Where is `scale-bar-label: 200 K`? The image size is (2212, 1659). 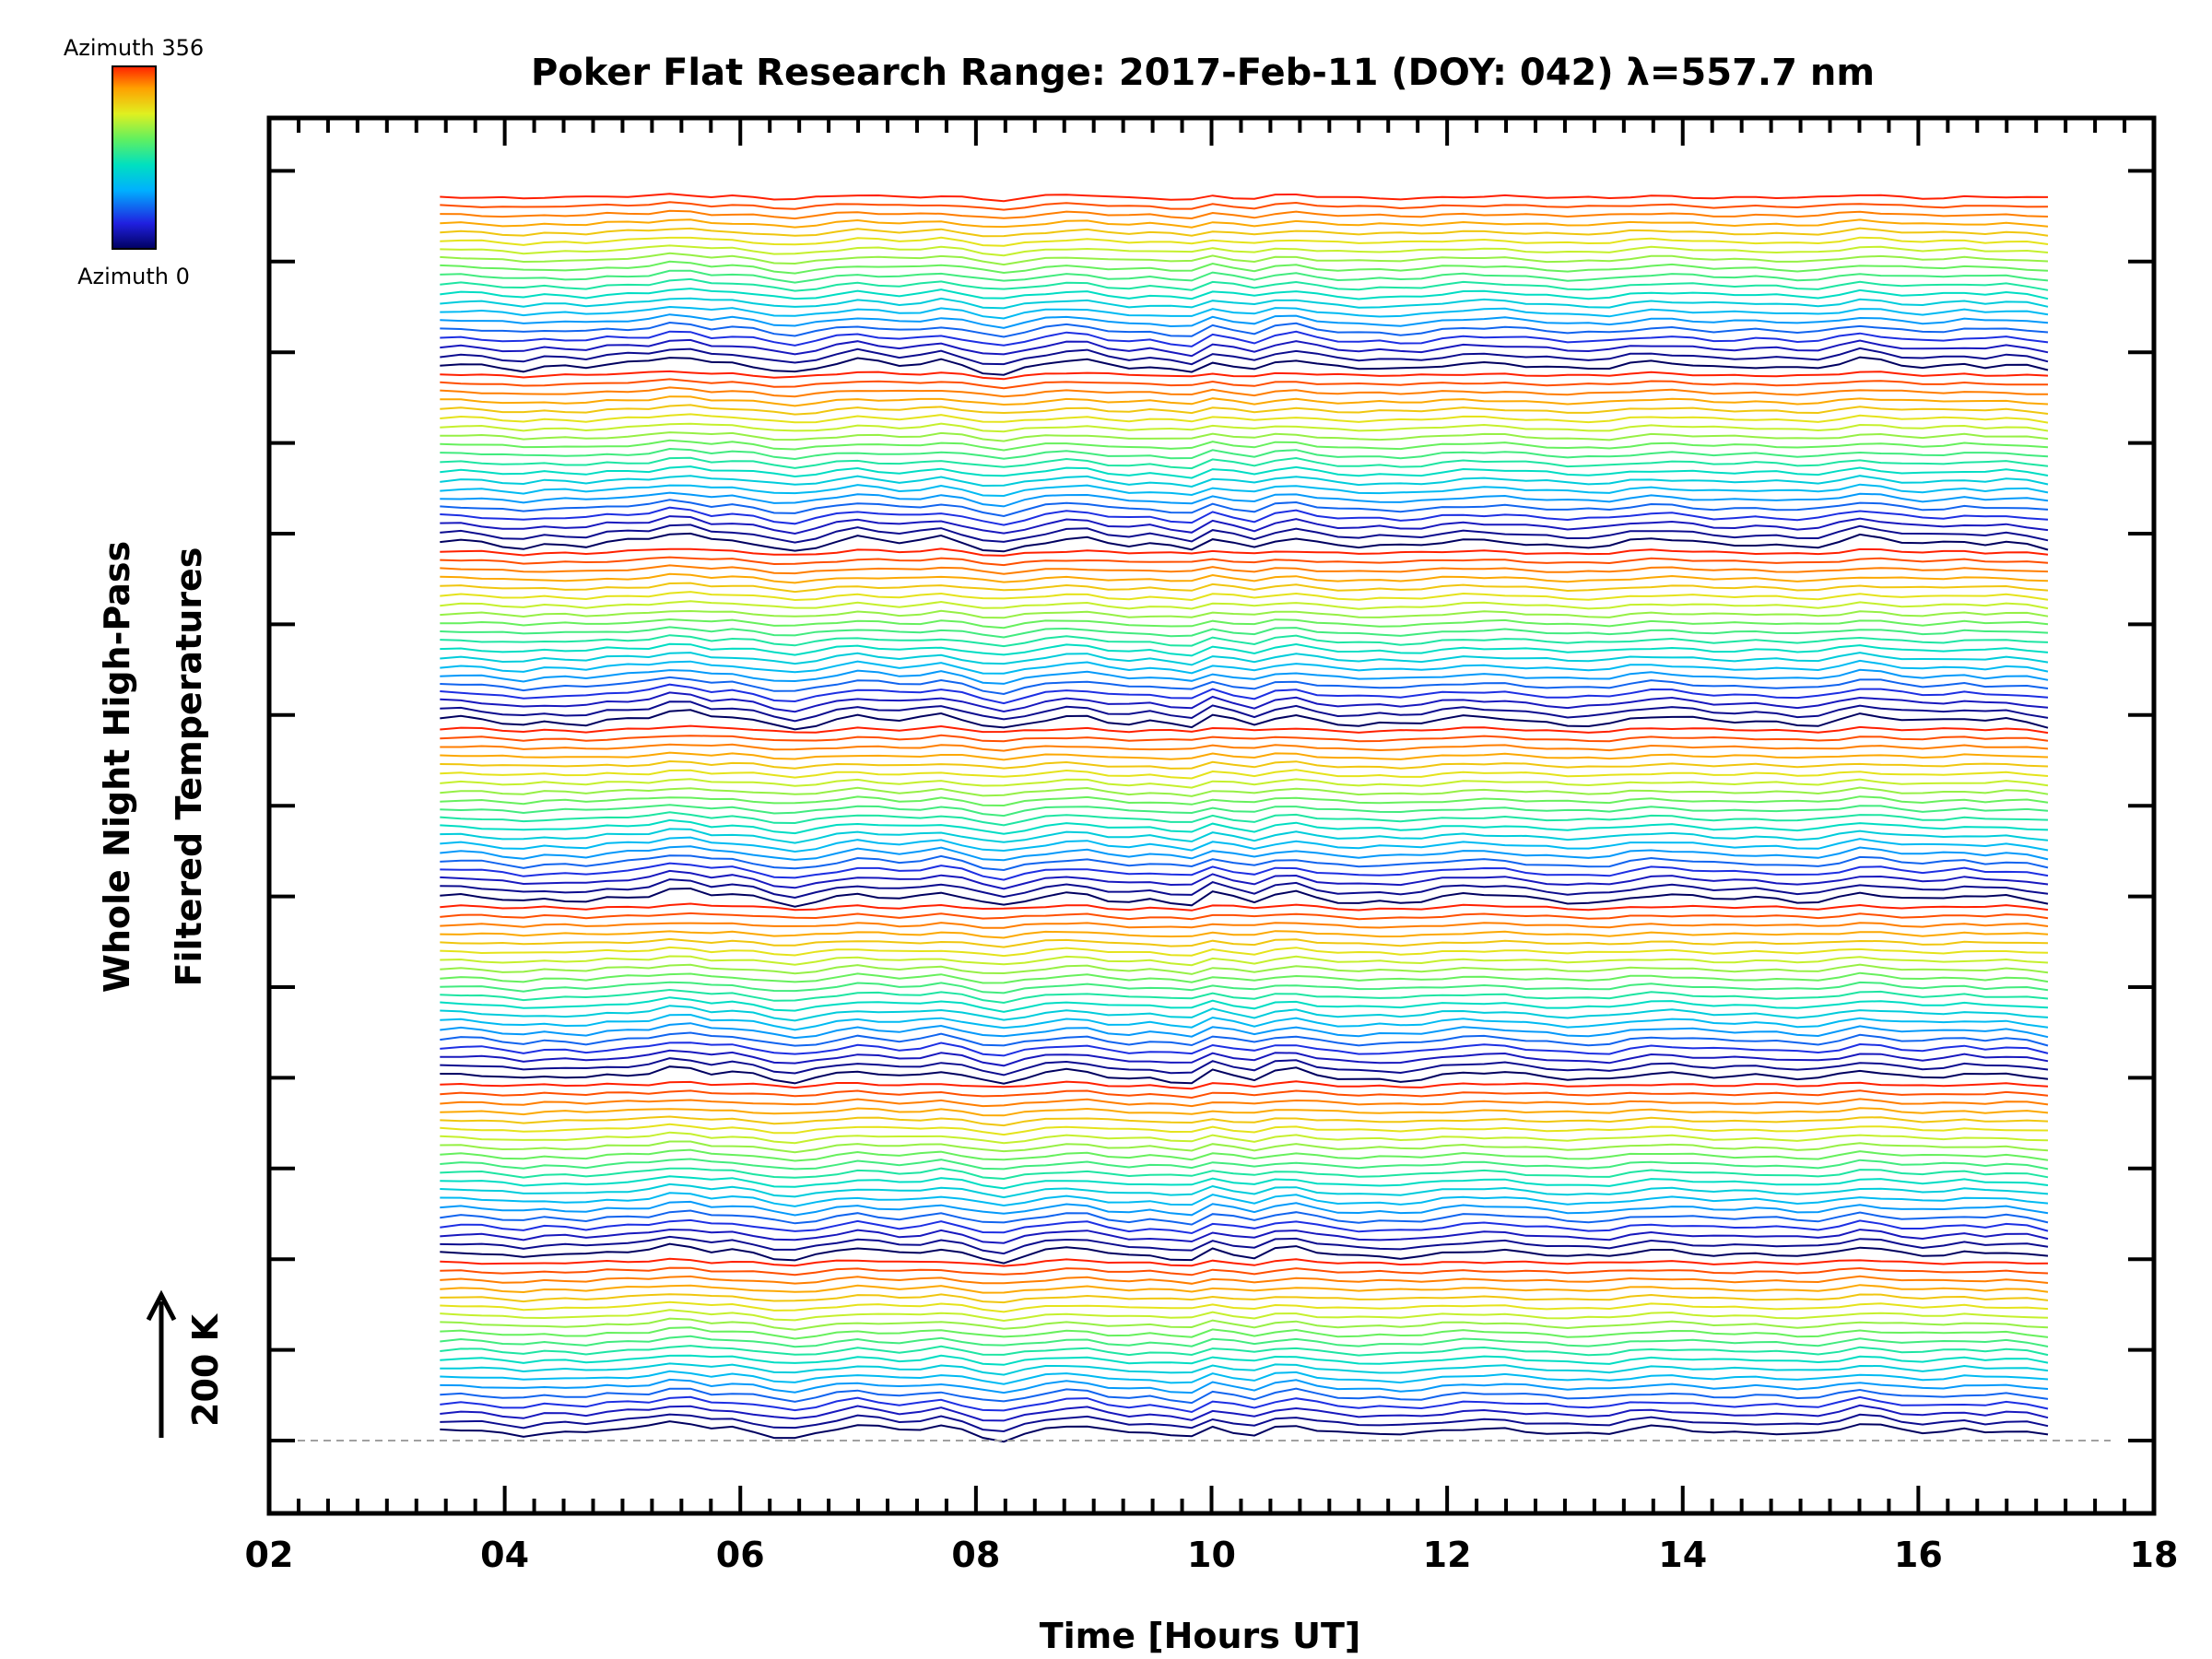 scale-bar-label: 200 K is located at coordinates (205, 1369).